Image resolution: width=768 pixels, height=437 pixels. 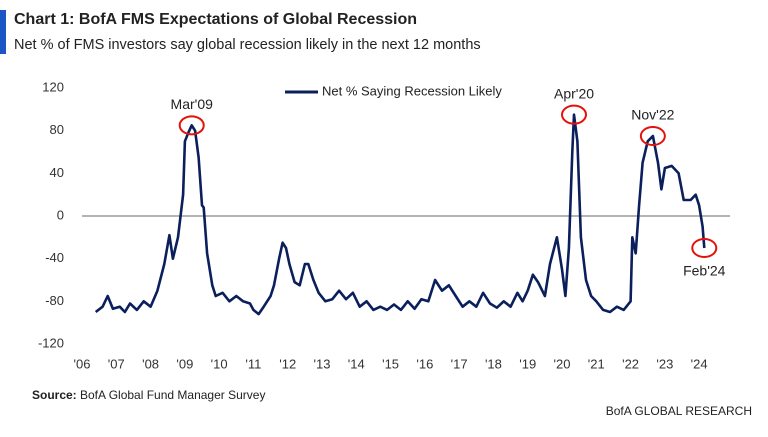 What do you see at coordinates (54, 300) in the screenshot?
I see `y-tick-label: -80` at bounding box center [54, 300].